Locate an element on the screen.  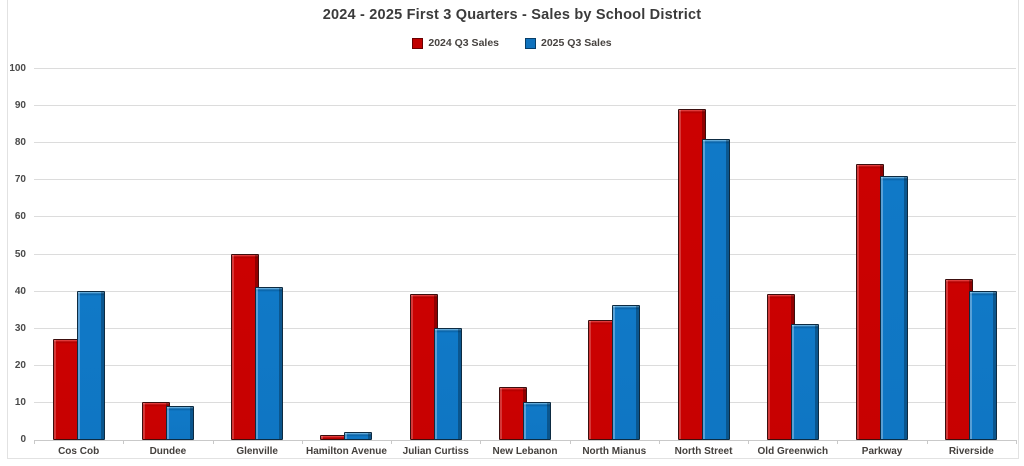
bar-2025-dundee is located at coordinates (179, 422).